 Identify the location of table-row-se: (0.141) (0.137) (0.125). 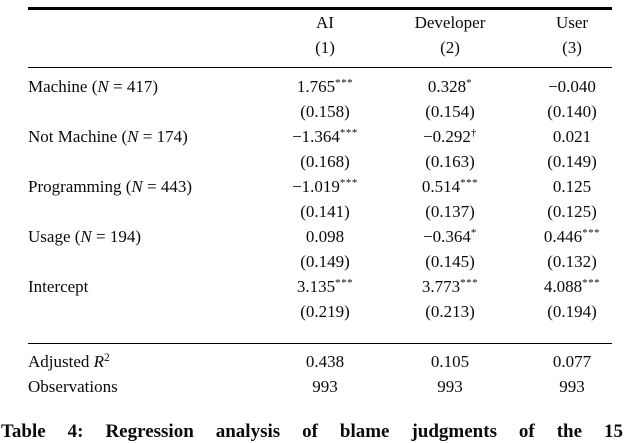
(334, 211).